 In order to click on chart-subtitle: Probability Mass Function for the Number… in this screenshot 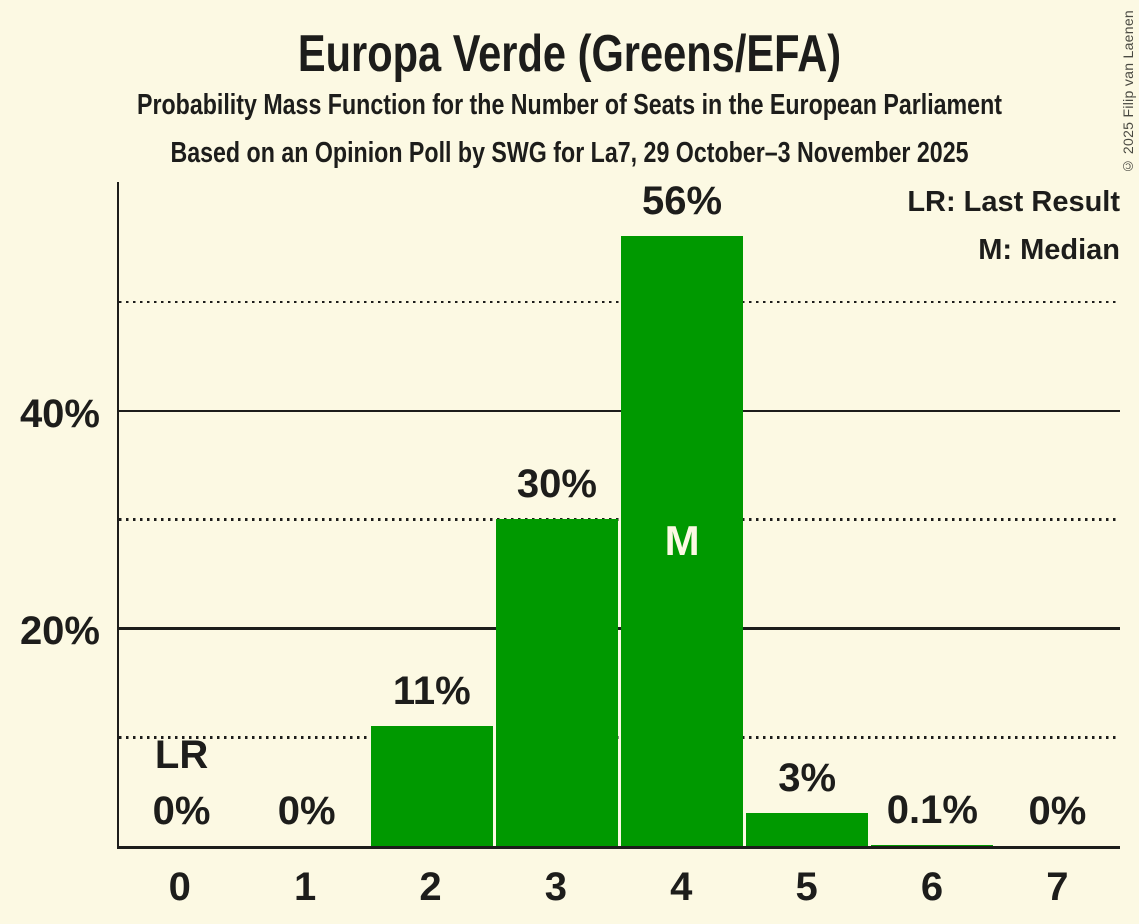, I will do `click(569, 105)`.